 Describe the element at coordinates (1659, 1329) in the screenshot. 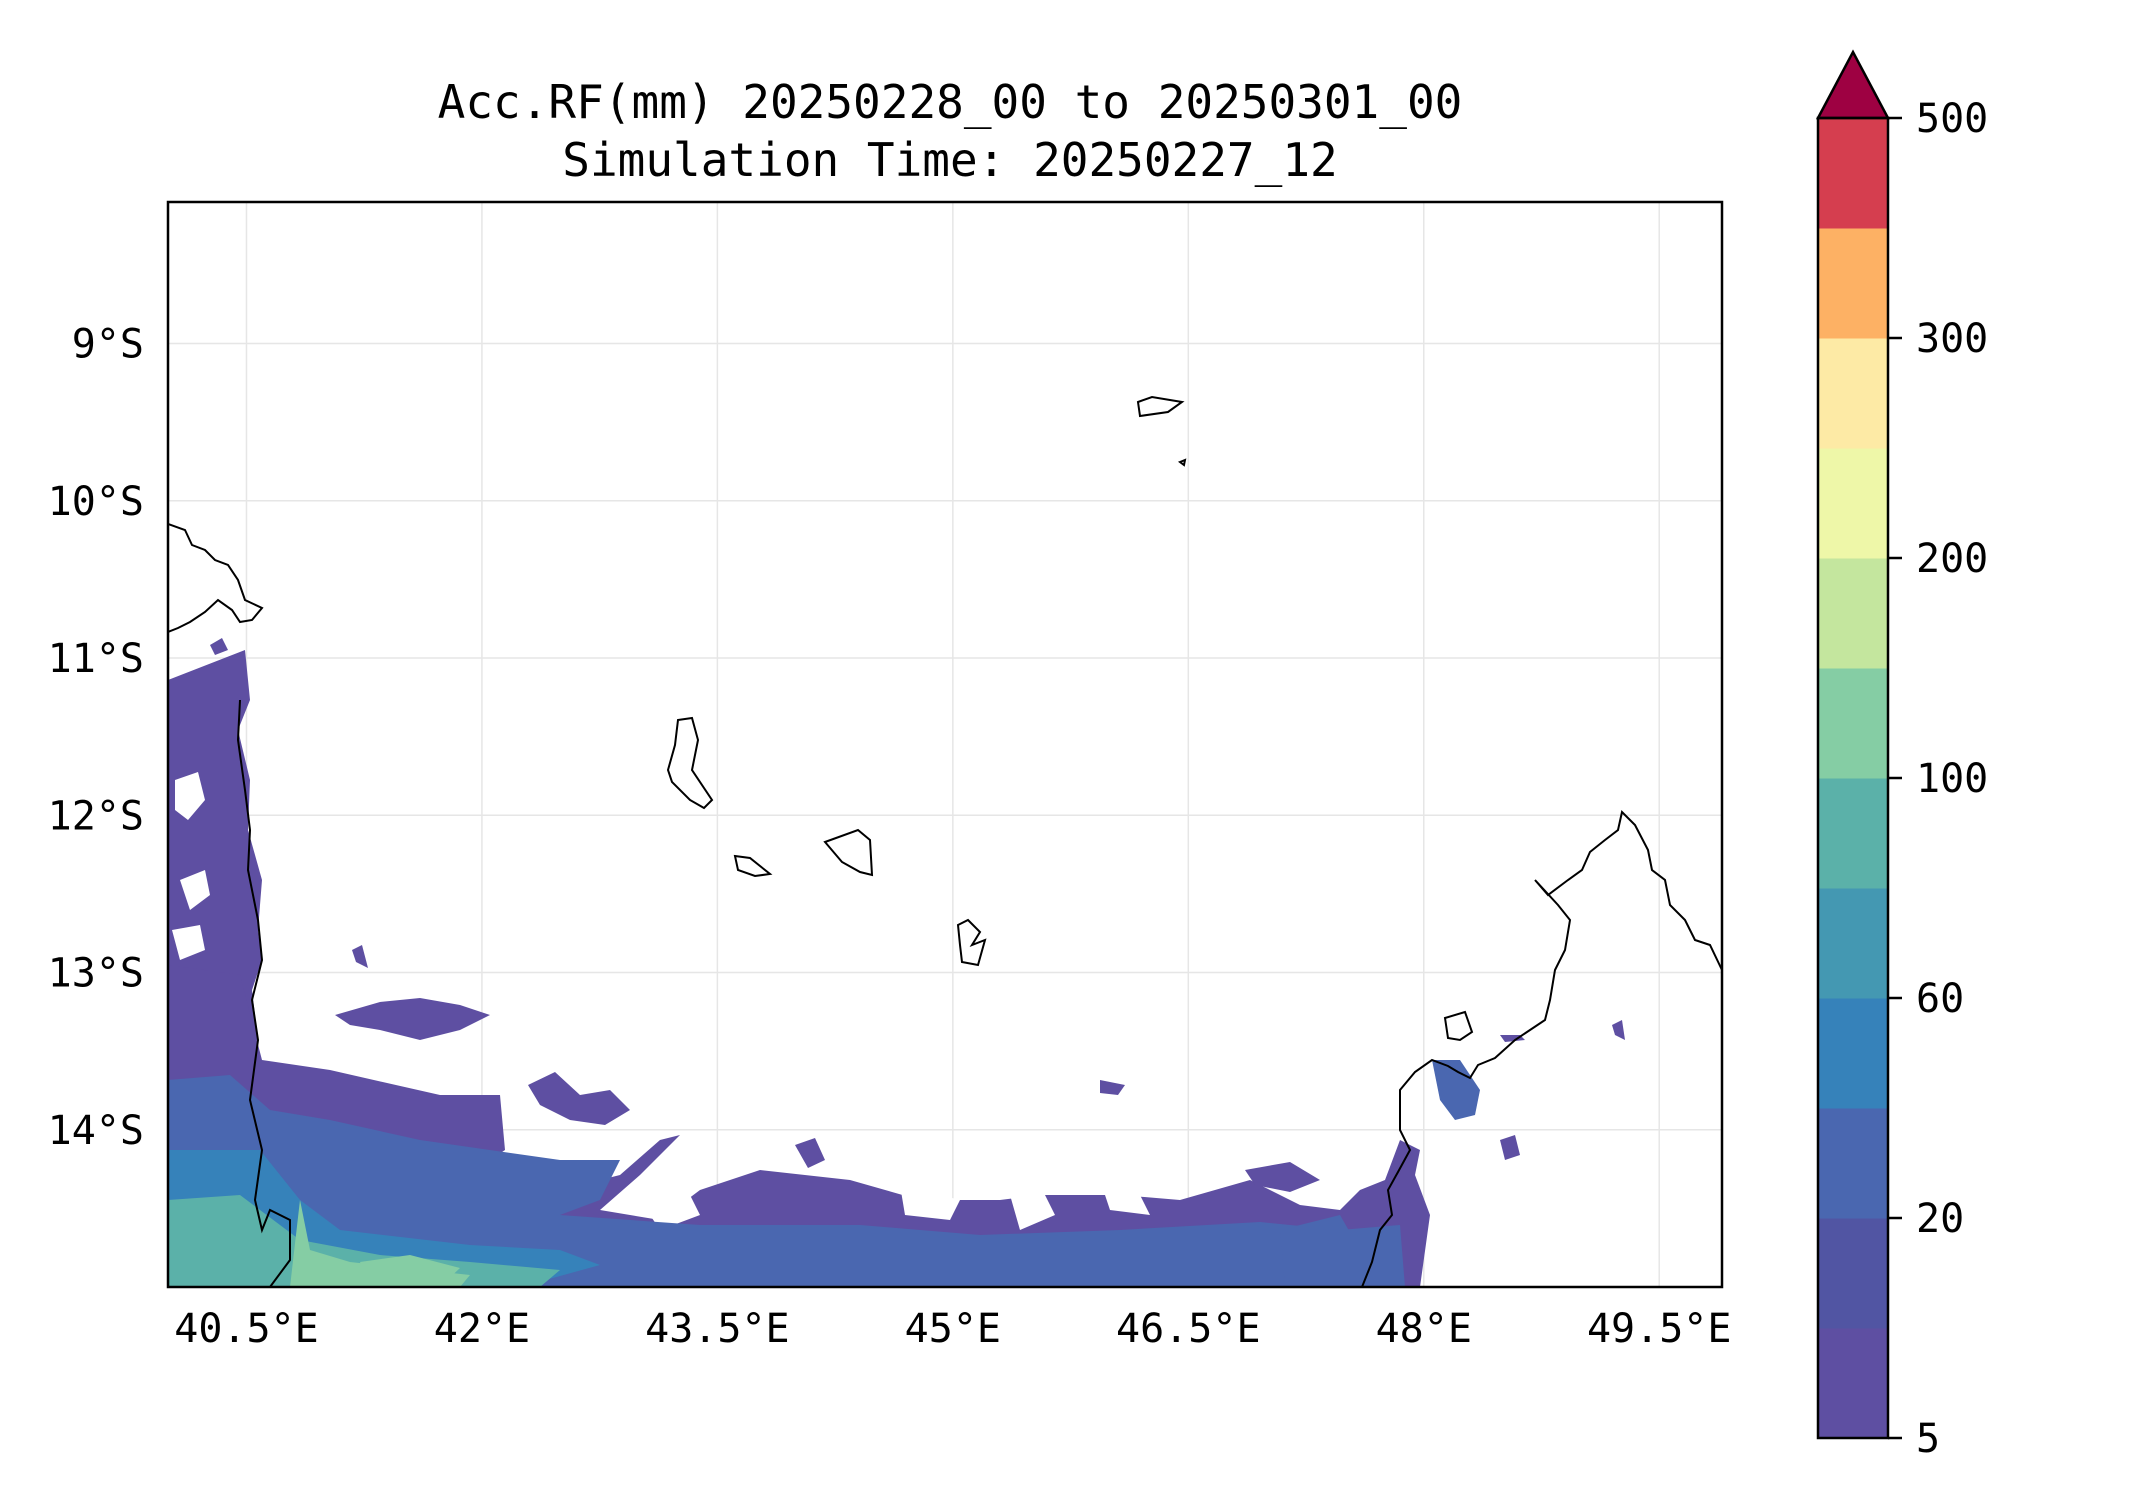

I see `lon-tick-label: 49.5°E` at that location.